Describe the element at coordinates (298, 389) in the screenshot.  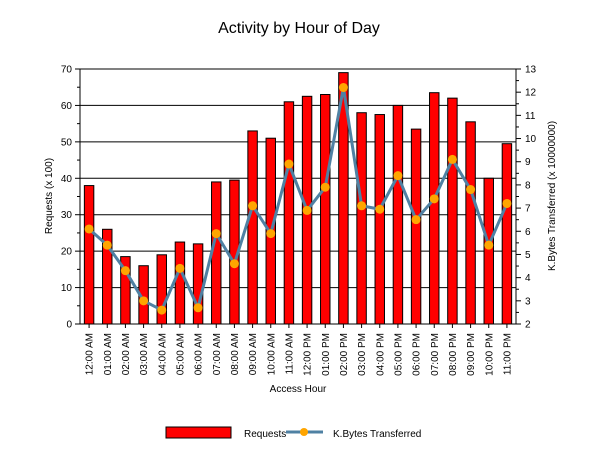
I see `x-axis-label: Access Hour` at that location.